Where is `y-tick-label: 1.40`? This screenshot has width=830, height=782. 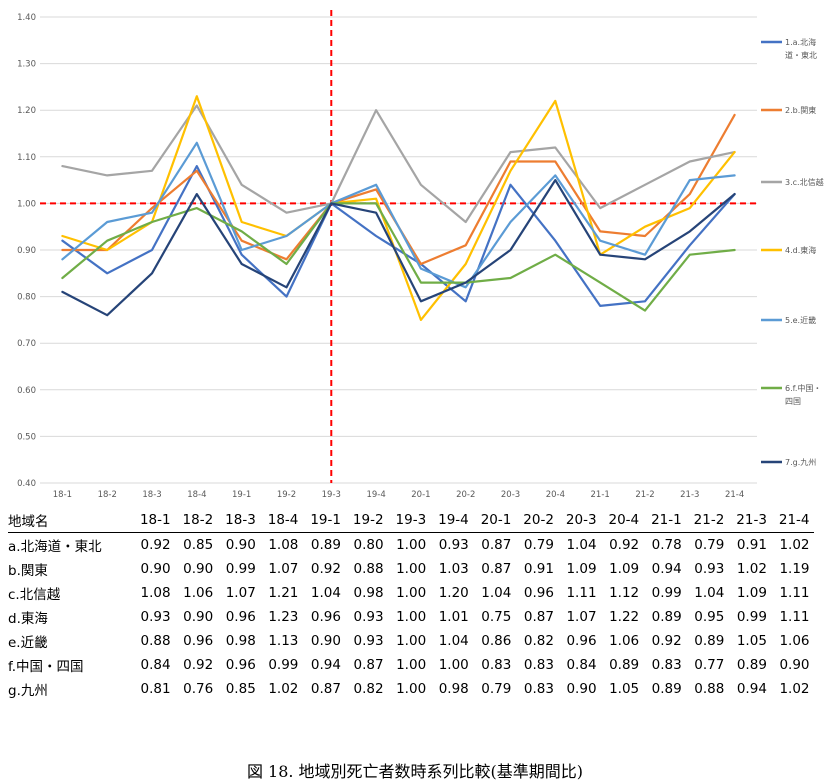
y-tick-label: 1.40 is located at coordinates (26, 18).